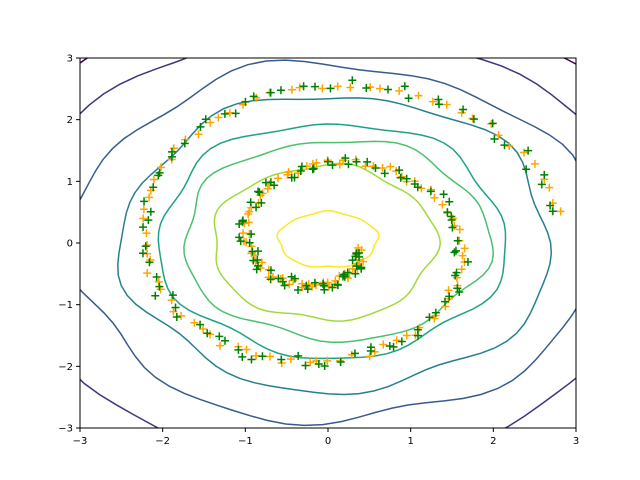 This screenshot has height=480, width=640. Describe the element at coordinates (162, 441) in the screenshot. I see `x-tick-label: −2` at that location.